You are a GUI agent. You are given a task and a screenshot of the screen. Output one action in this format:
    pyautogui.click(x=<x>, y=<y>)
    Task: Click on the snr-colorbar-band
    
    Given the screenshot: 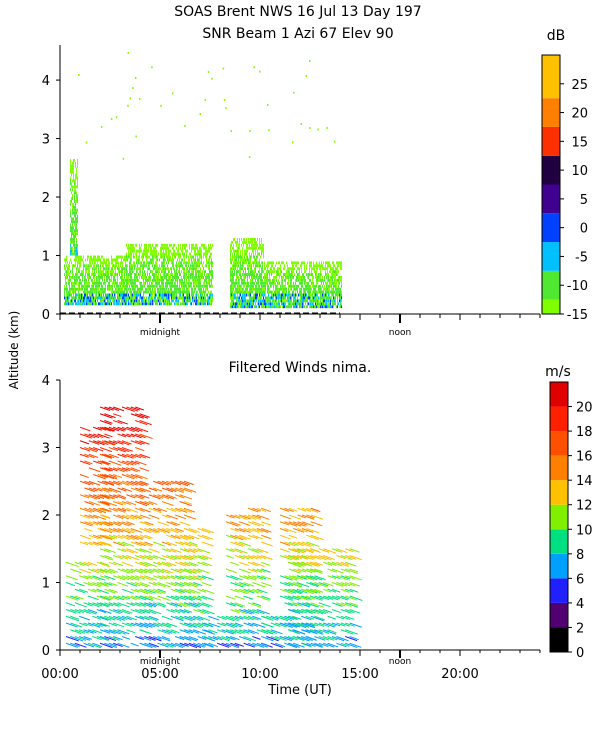 What is the action you would take?
    pyautogui.click(x=551, y=141)
    